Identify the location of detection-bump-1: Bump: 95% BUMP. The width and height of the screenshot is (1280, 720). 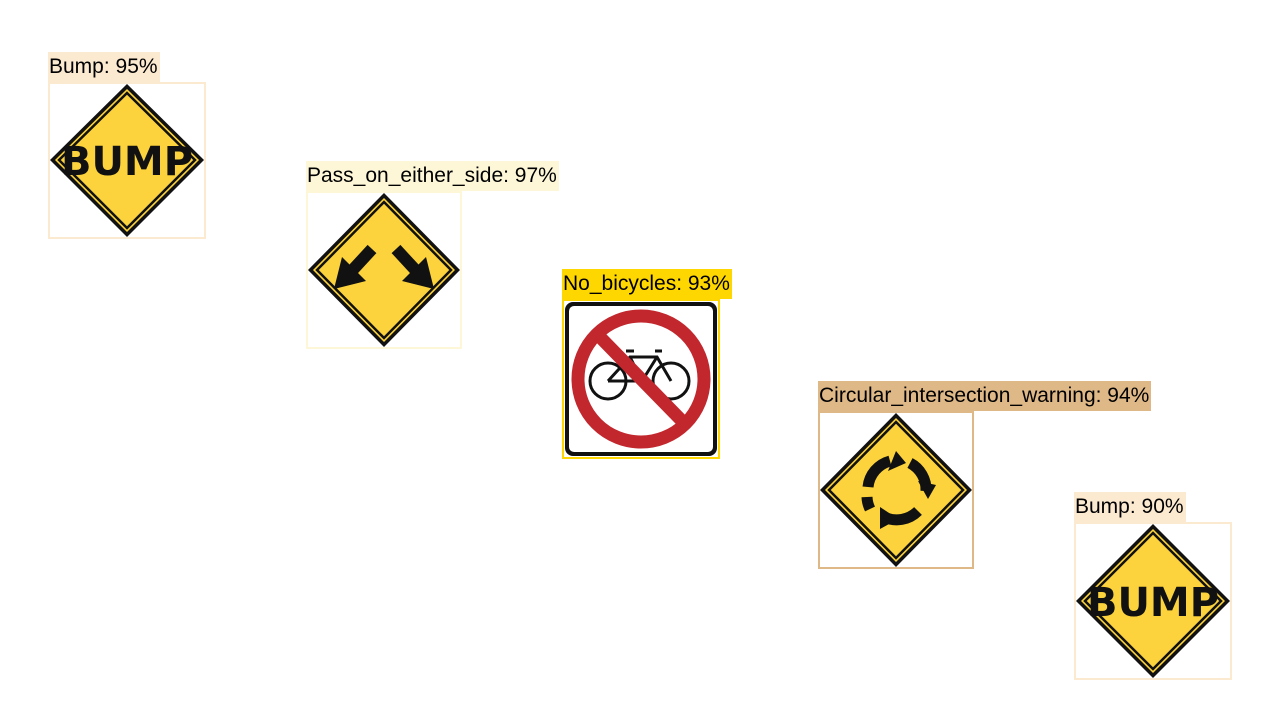
(128, 147).